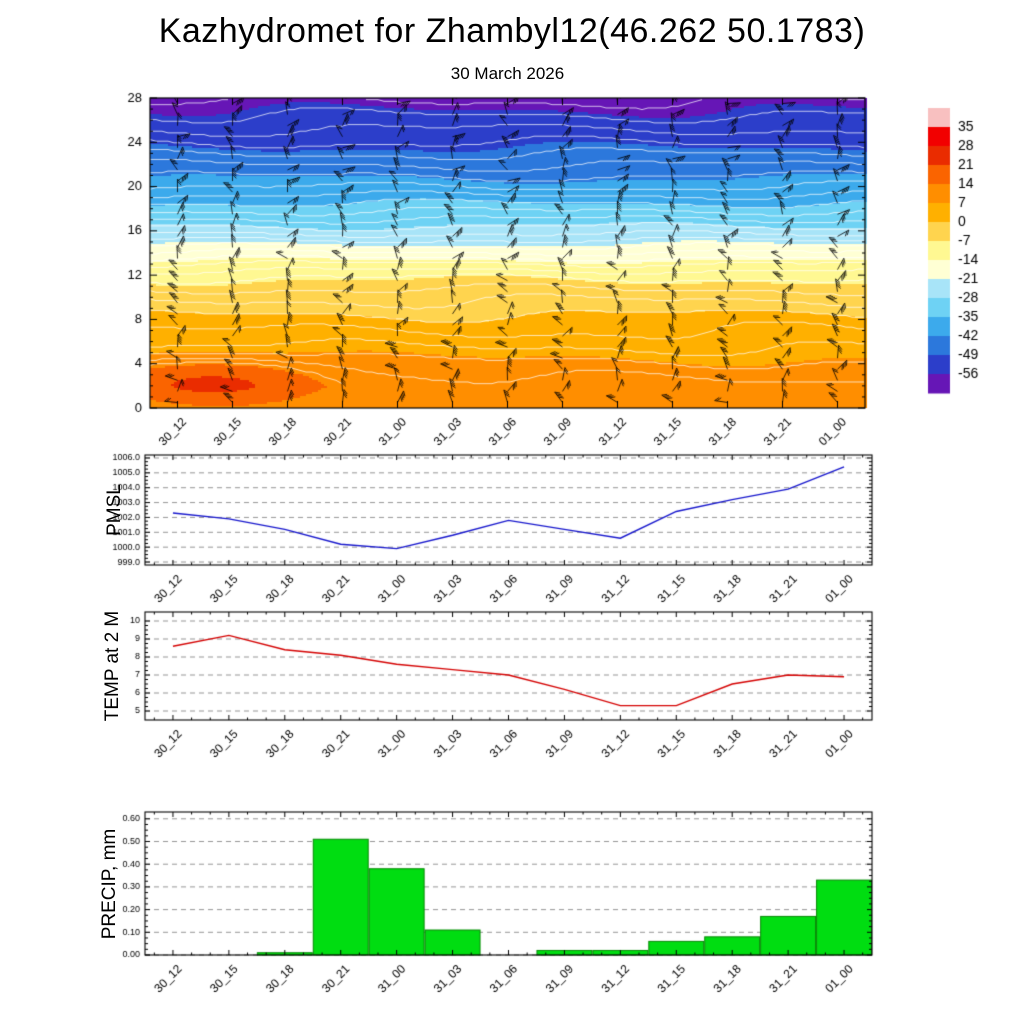  I want to click on temp-axis-label: TEMP at 2 M, so click(112, 666).